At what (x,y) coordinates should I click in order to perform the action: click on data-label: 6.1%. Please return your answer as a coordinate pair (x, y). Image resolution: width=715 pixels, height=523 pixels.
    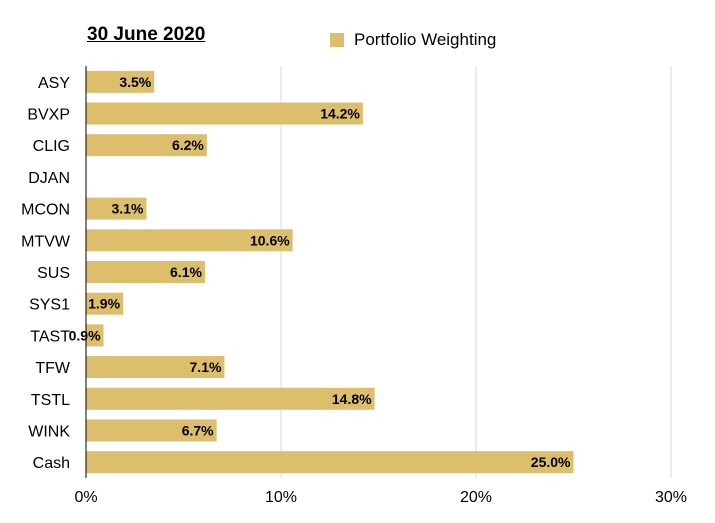
    Looking at the image, I should click on (186, 272).